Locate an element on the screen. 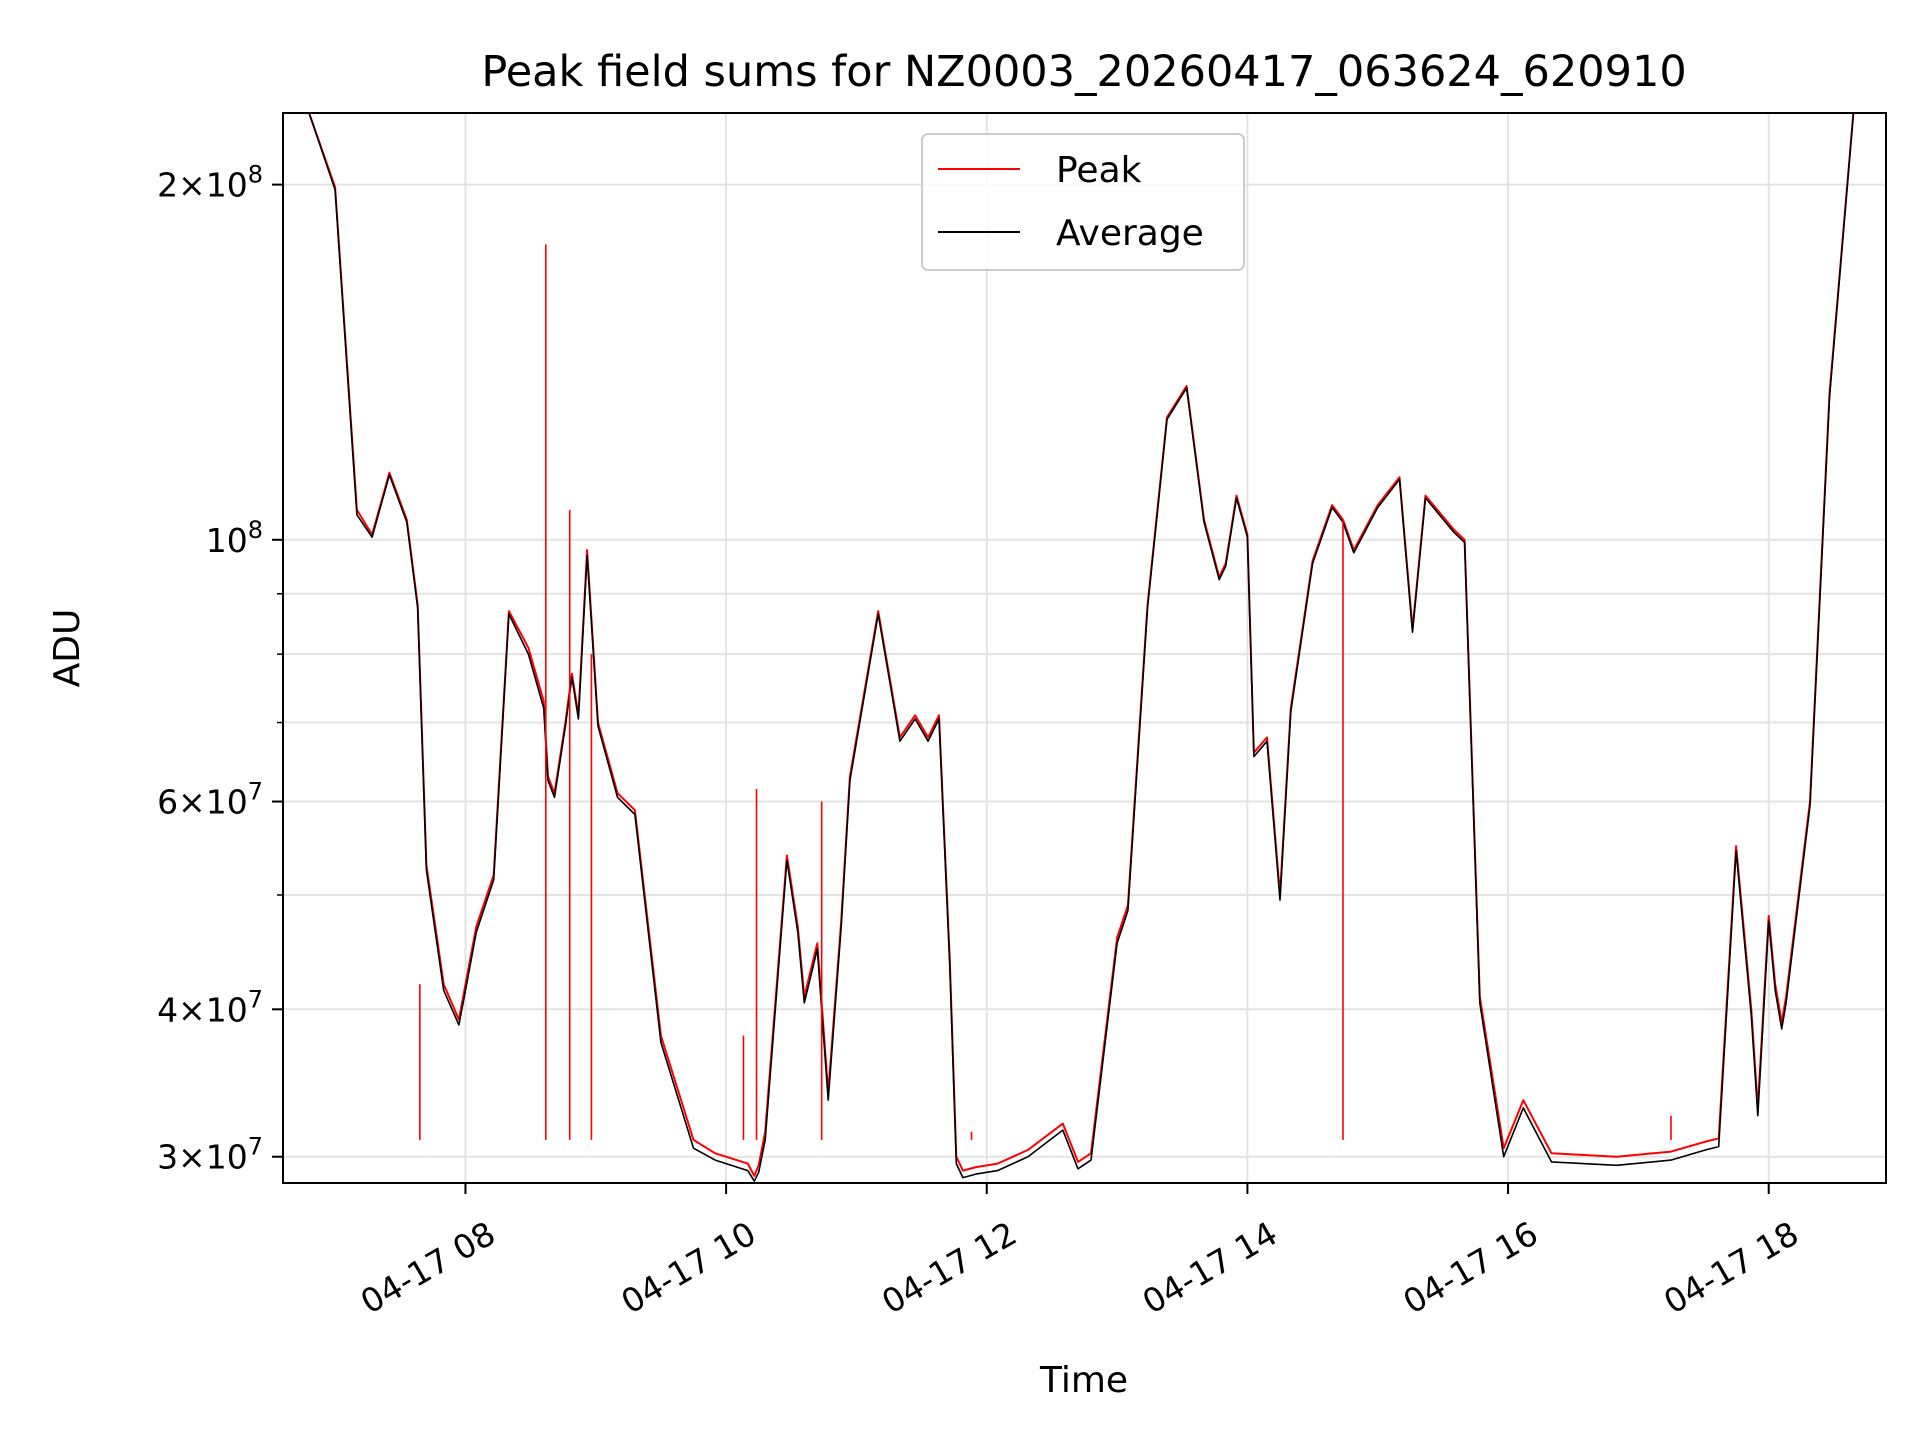 This screenshot has height=1440, width=1920. y-axis-label: ADU is located at coordinates (67, 648).